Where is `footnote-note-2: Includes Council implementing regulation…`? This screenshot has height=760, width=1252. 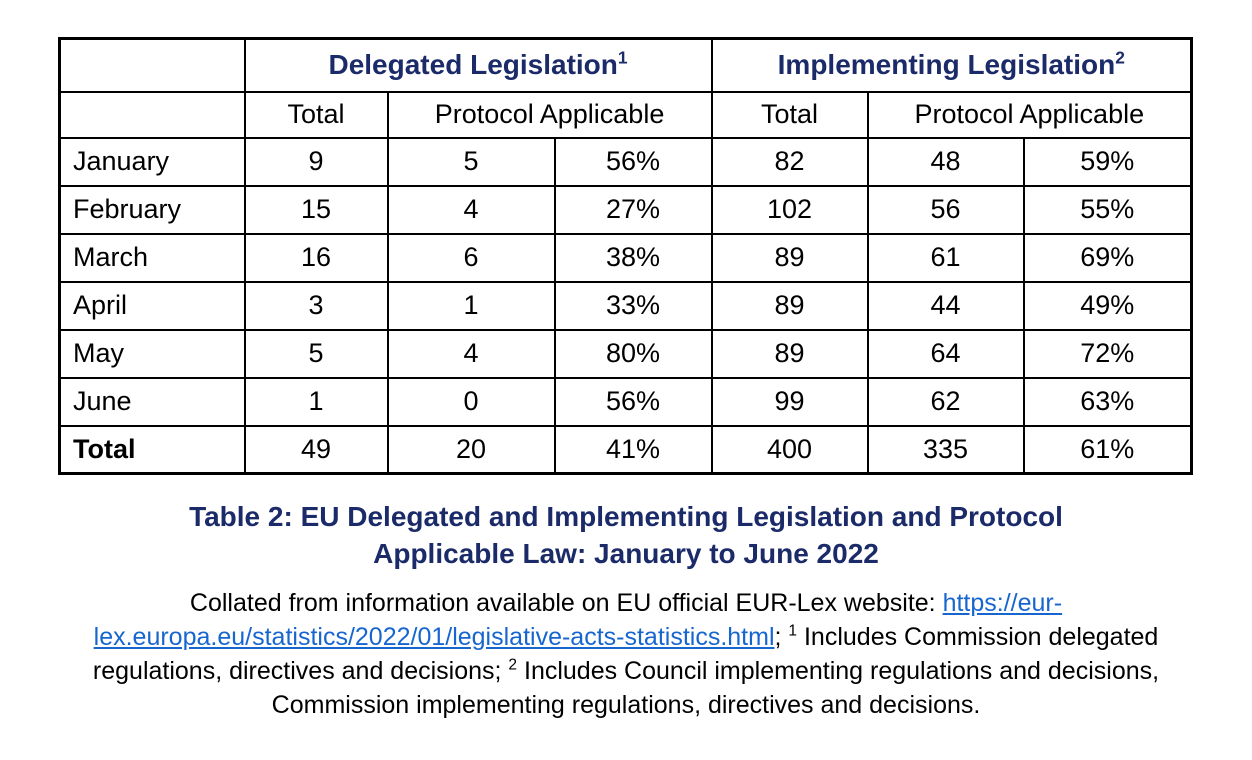
footnote-note-2: Includes Council implementing regulation… is located at coordinates (715, 688).